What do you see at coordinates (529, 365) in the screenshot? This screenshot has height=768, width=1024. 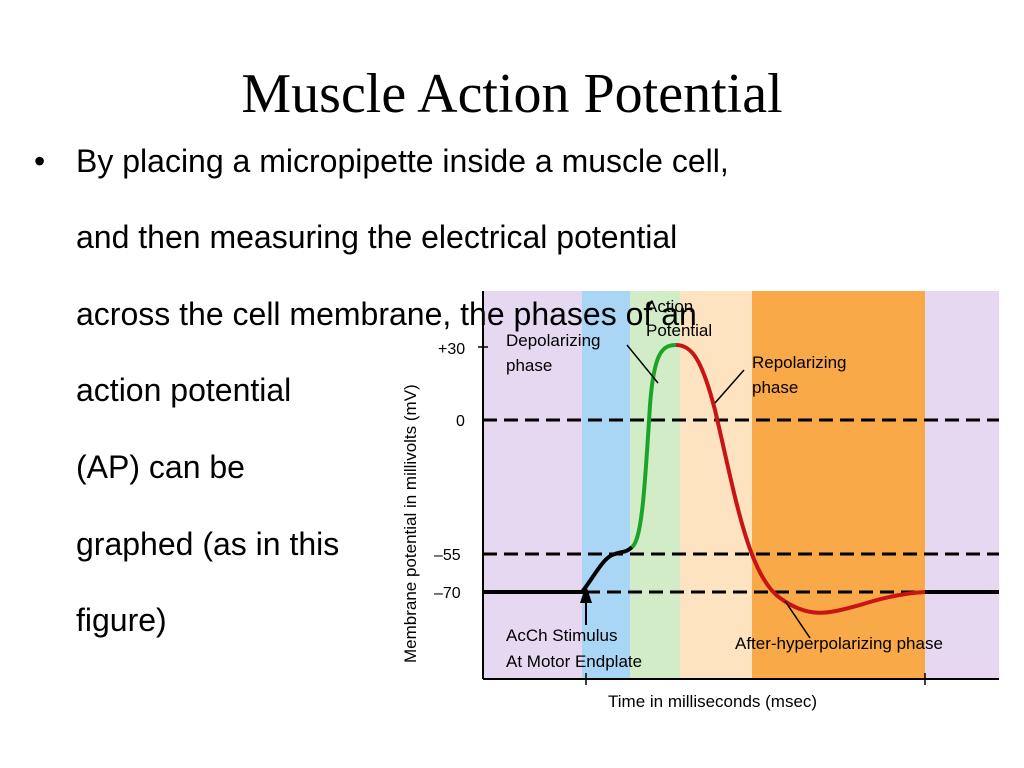 I see `depolarizing-label-line2: phase` at bounding box center [529, 365].